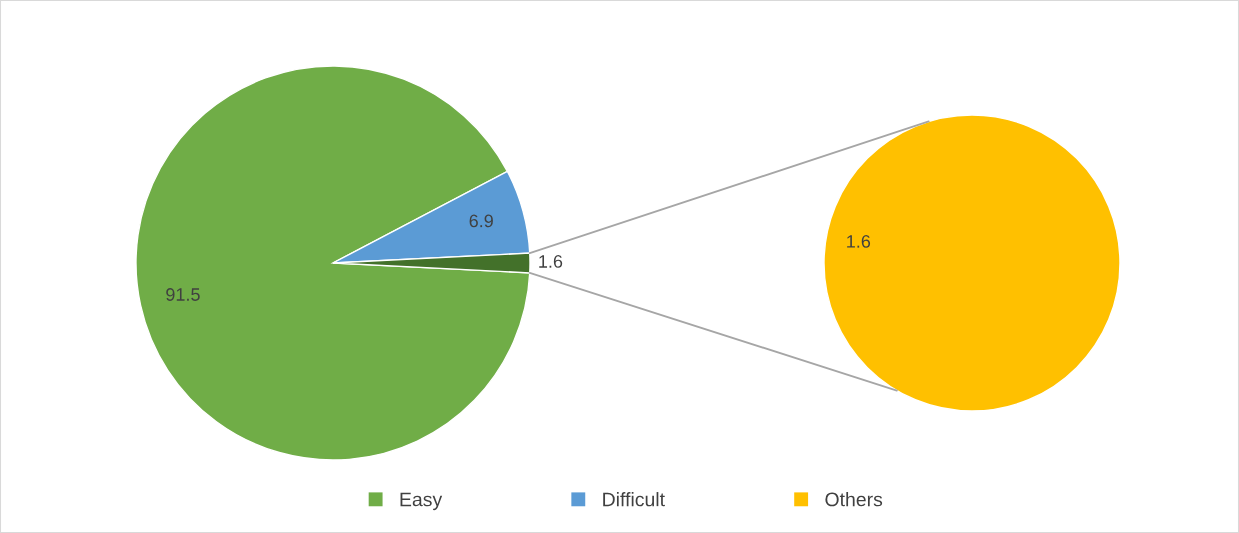  What do you see at coordinates (481, 221) in the screenshot?
I see `data-label: 6.9` at bounding box center [481, 221].